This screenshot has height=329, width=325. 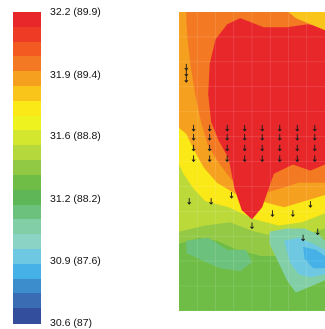 I want to click on colorbar-tick-label: 30.6 (87), so click(x=71, y=323).